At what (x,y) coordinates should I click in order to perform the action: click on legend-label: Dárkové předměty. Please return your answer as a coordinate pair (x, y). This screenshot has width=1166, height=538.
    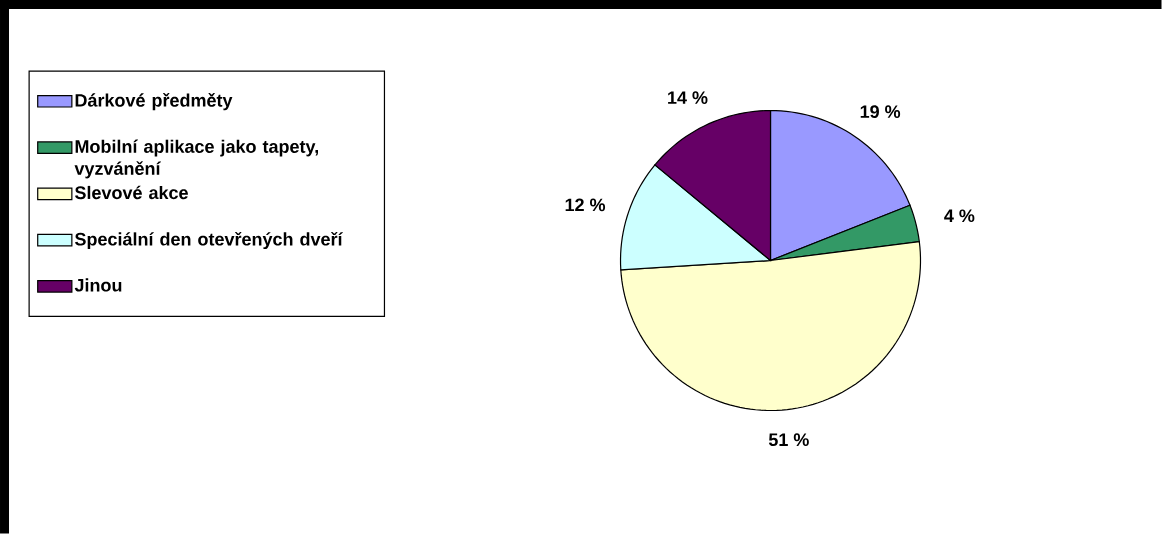
    Looking at the image, I should click on (154, 102).